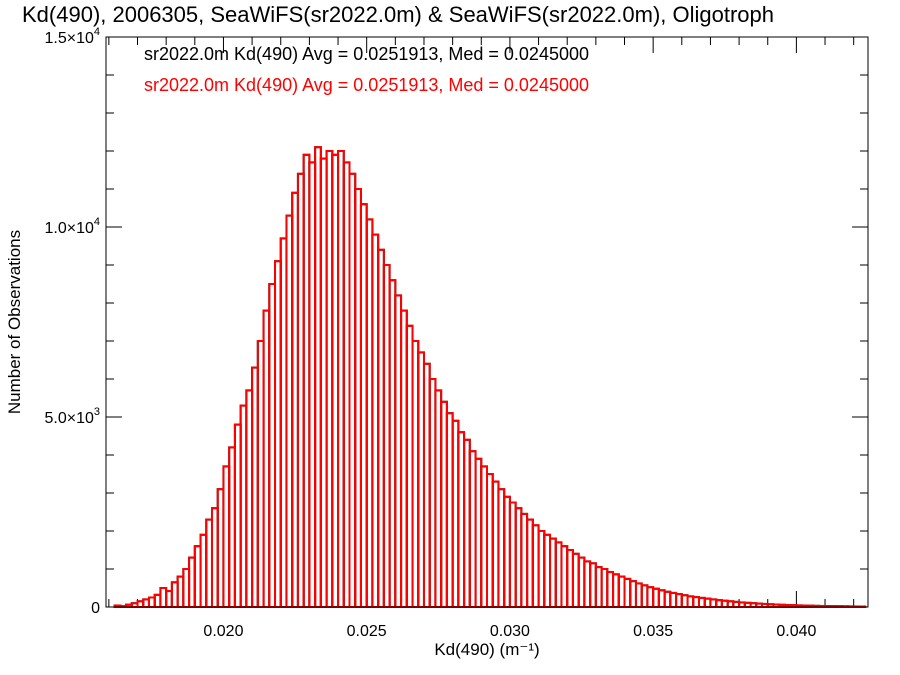 This screenshot has width=900, height=675. What do you see at coordinates (72, 226) in the screenshot?
I see `y-tick-label: 1.0×10⁴` at bounding box center [72, 226].